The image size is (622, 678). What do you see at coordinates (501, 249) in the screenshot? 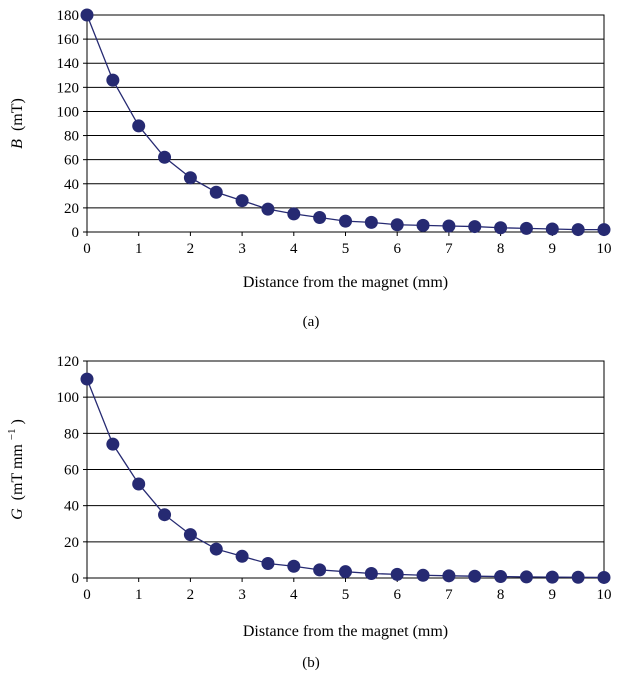
I see `chart-a-x-tick-label: 8` at bounding box center [501, 249].